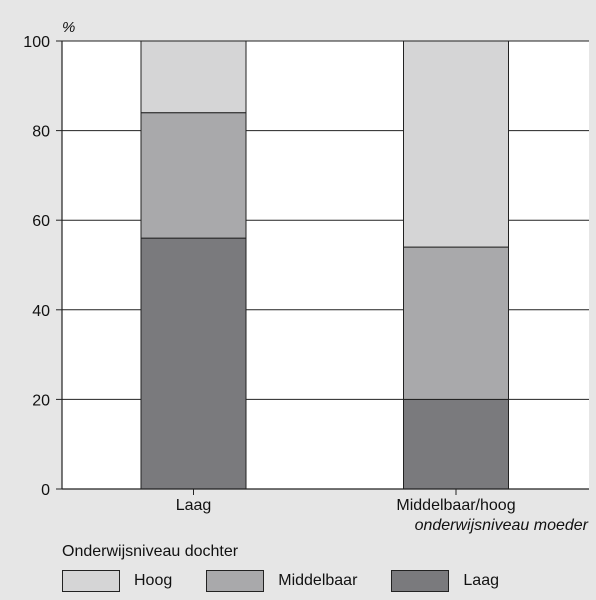 Image resolution: width=596 pixels, height=600 pixels. What do you see at coordinates (481, 580) in the screenshot?
I see `legend-label-laag: Laag` at bounding box center [481, 580].